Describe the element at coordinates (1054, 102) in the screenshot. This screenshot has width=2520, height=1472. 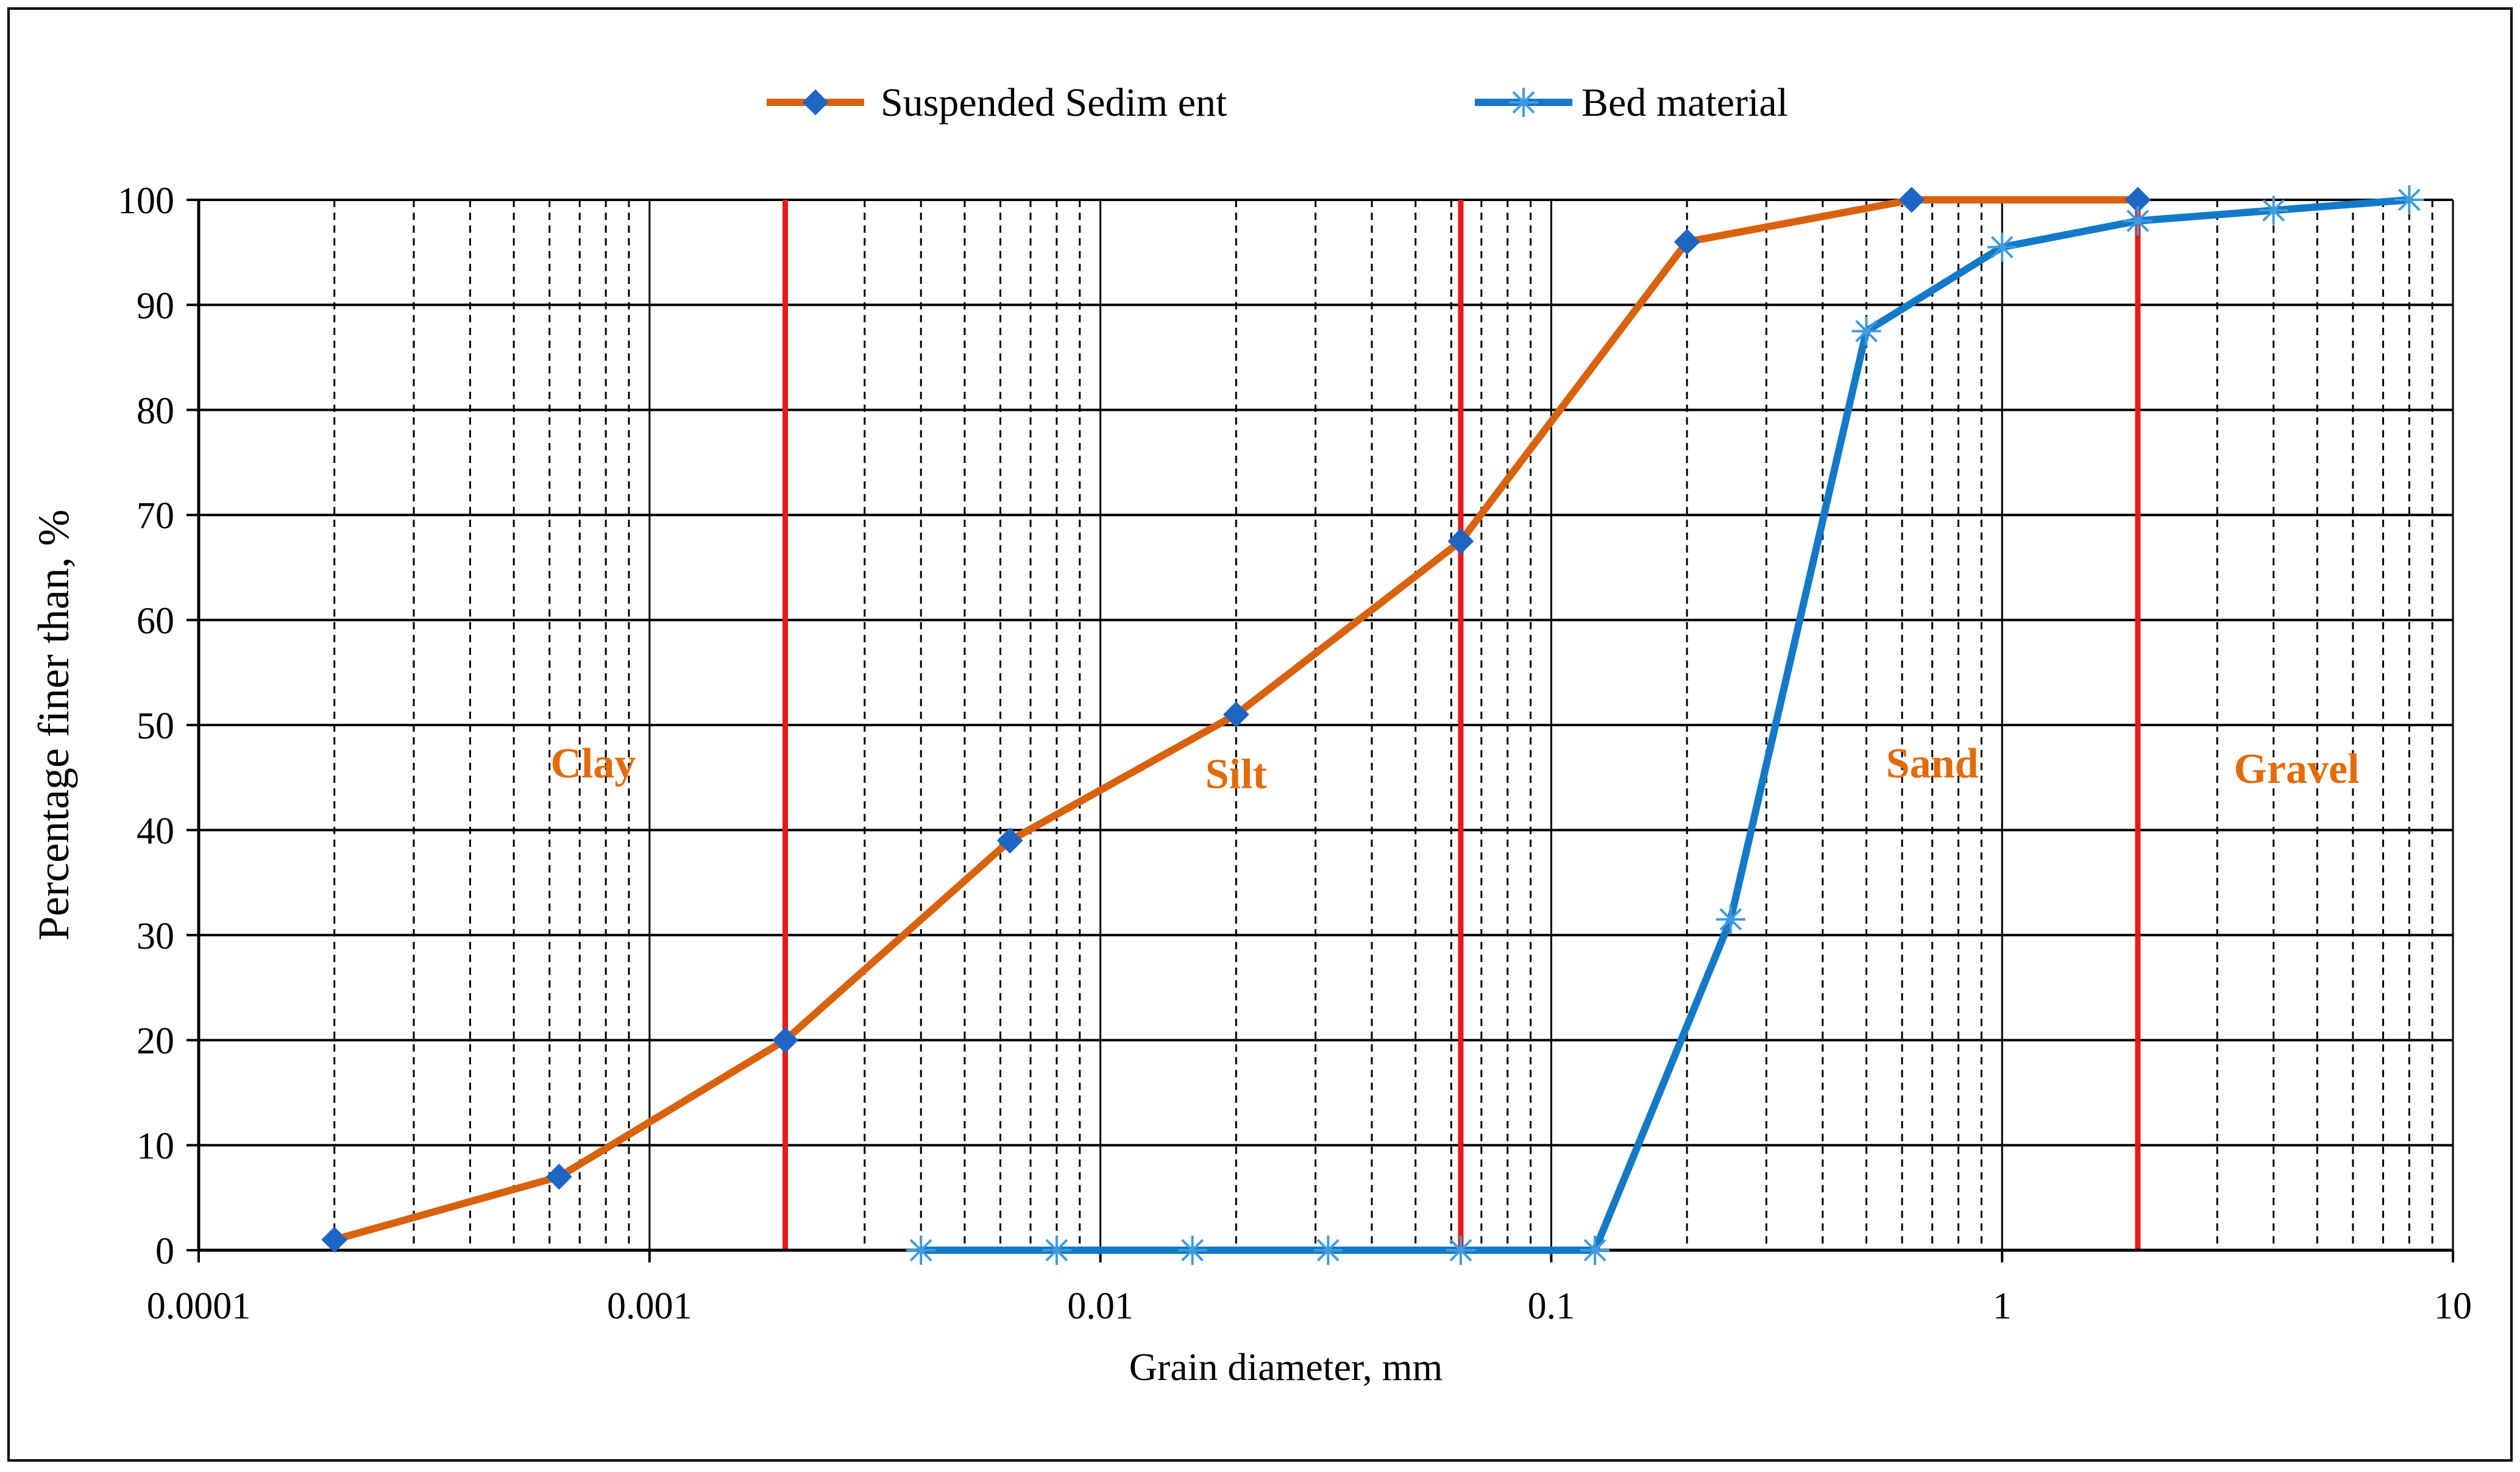
I see `legend-label: Suspended Sedim ent` at that location.